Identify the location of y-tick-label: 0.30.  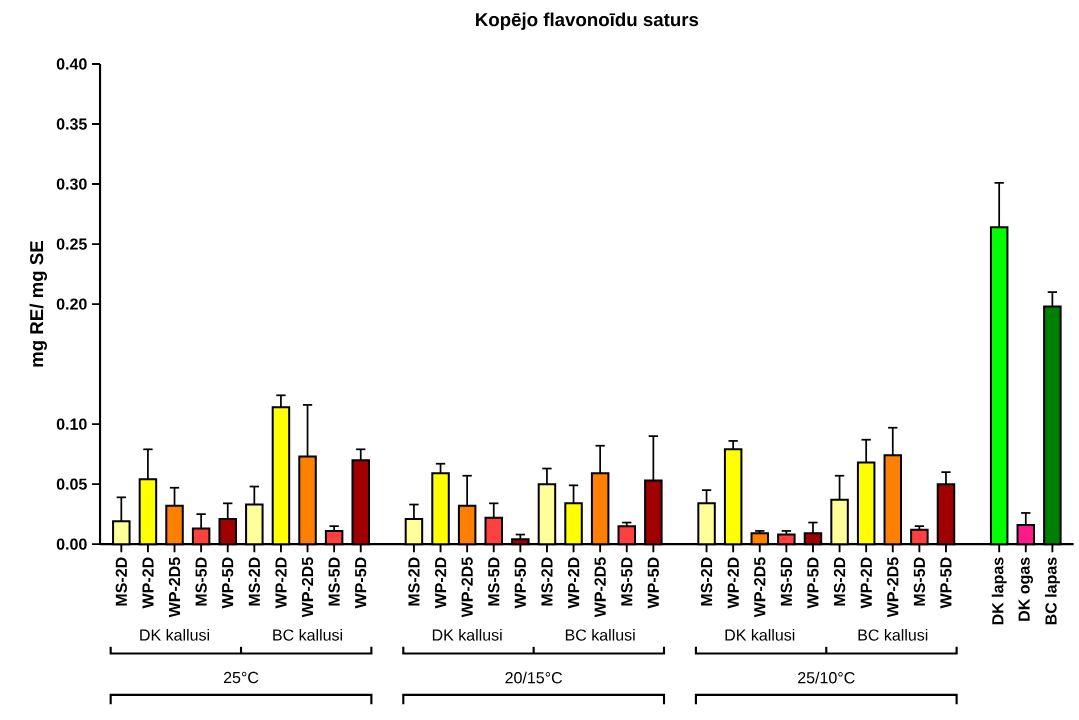
(71, 184).